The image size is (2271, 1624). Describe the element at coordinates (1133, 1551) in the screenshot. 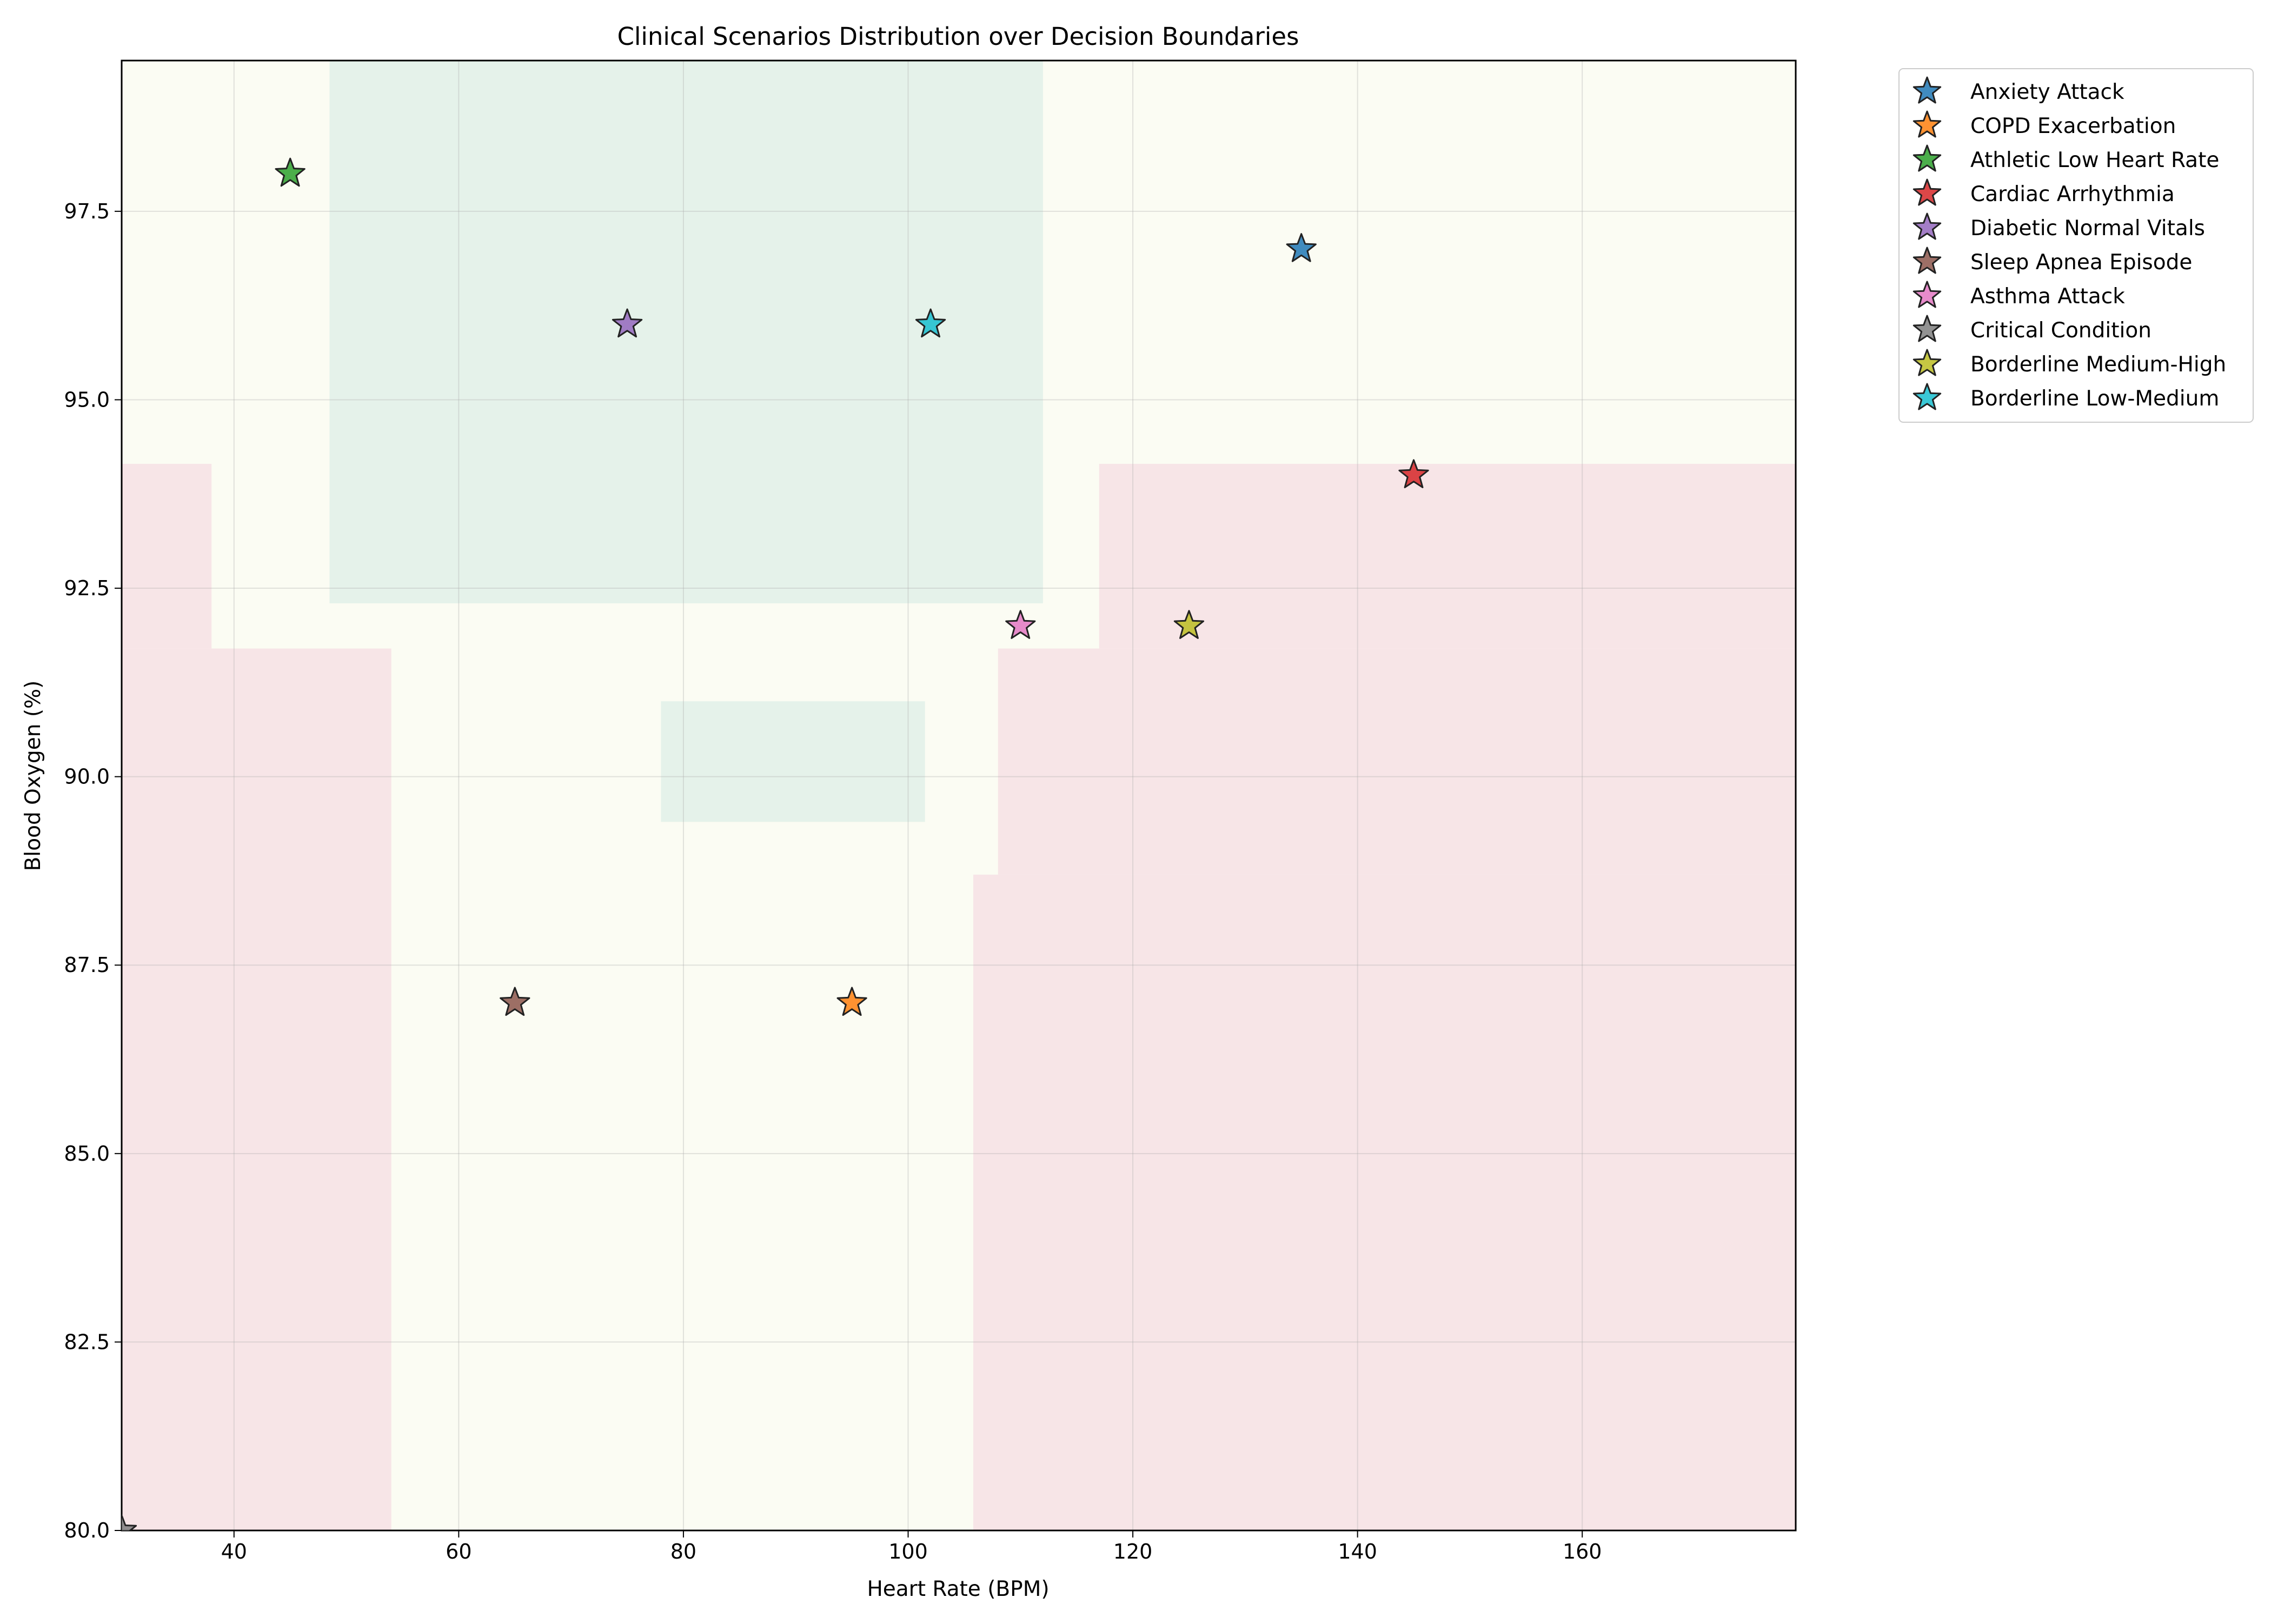

I see `x-tick-label: 120` at that location.